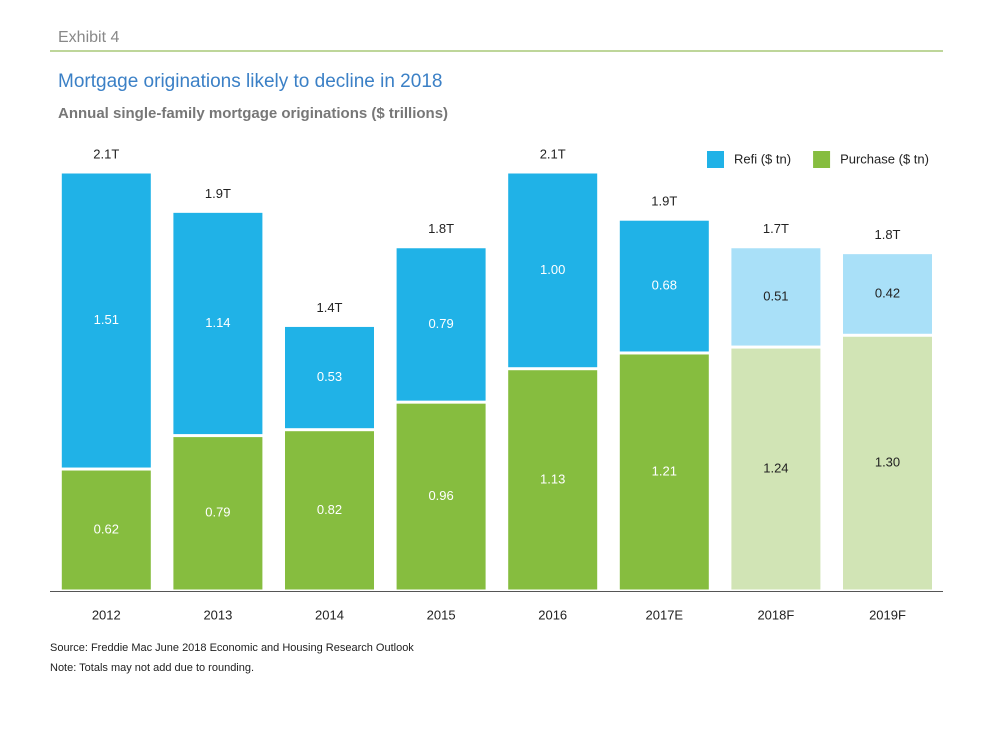 This screenshot has width=1000, height=753. I want to click on value-label: 0.96, so click(440, 495).